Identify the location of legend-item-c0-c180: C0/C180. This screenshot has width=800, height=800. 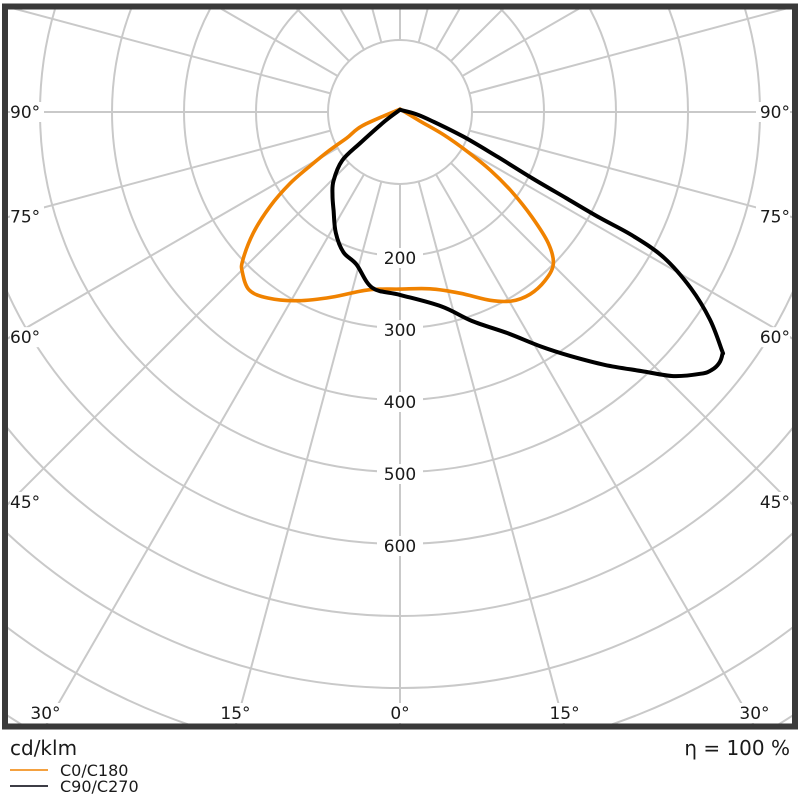
(74, 770).